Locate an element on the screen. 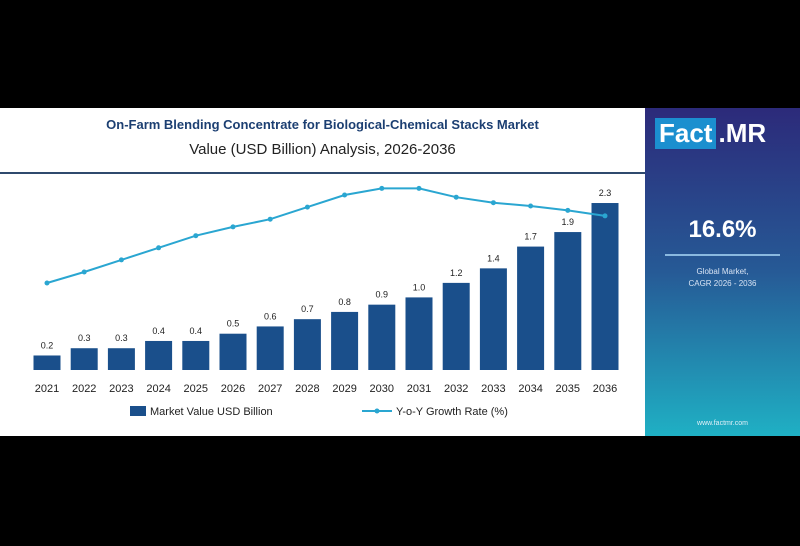 This screenshot has height=546, width=800. bar-2021 is located at coordinates (47, 362).